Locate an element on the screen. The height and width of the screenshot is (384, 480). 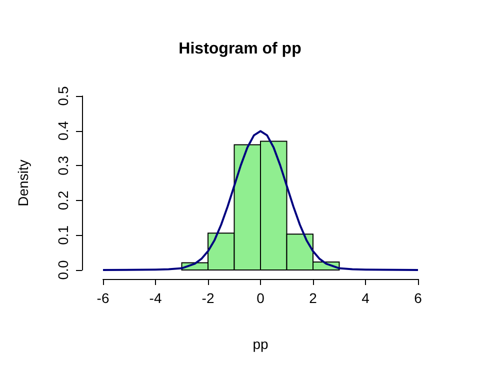
y-tick-label: 0.0 is located at coordinates (63, 270).